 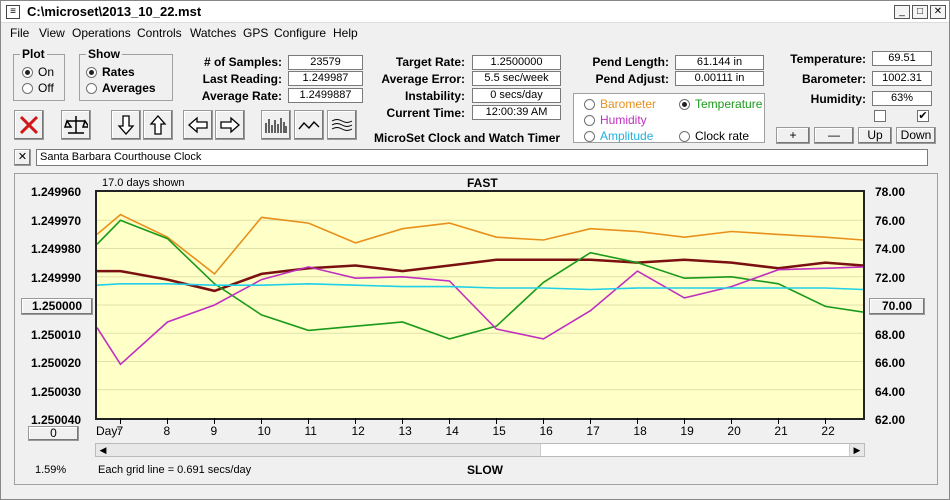 What do you see at coordinates (834, 135) in the screenshot?
I see `scale-minus-button: —` at bounding box center [834, 135].